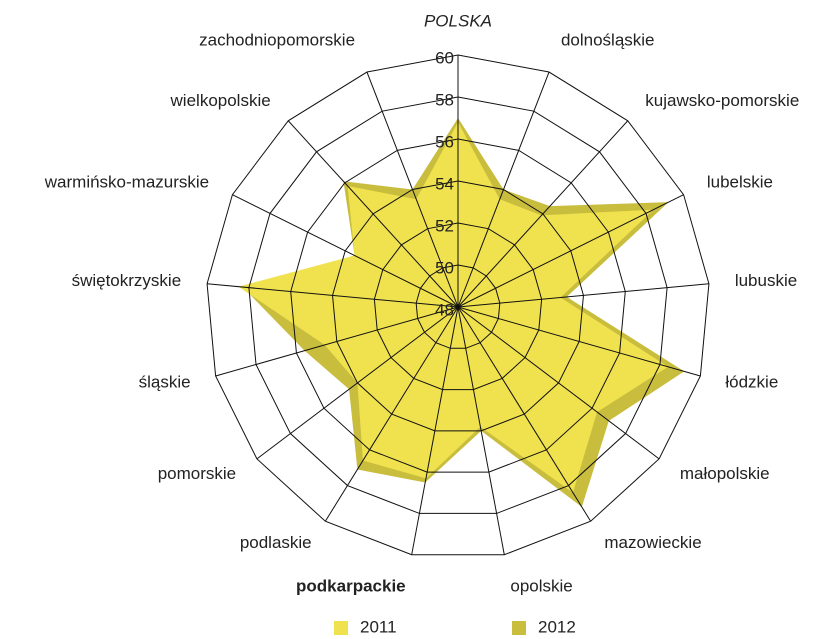 The image size is (835, 639). I want to click on category-label: dolnośląskie, so click(608, 40).